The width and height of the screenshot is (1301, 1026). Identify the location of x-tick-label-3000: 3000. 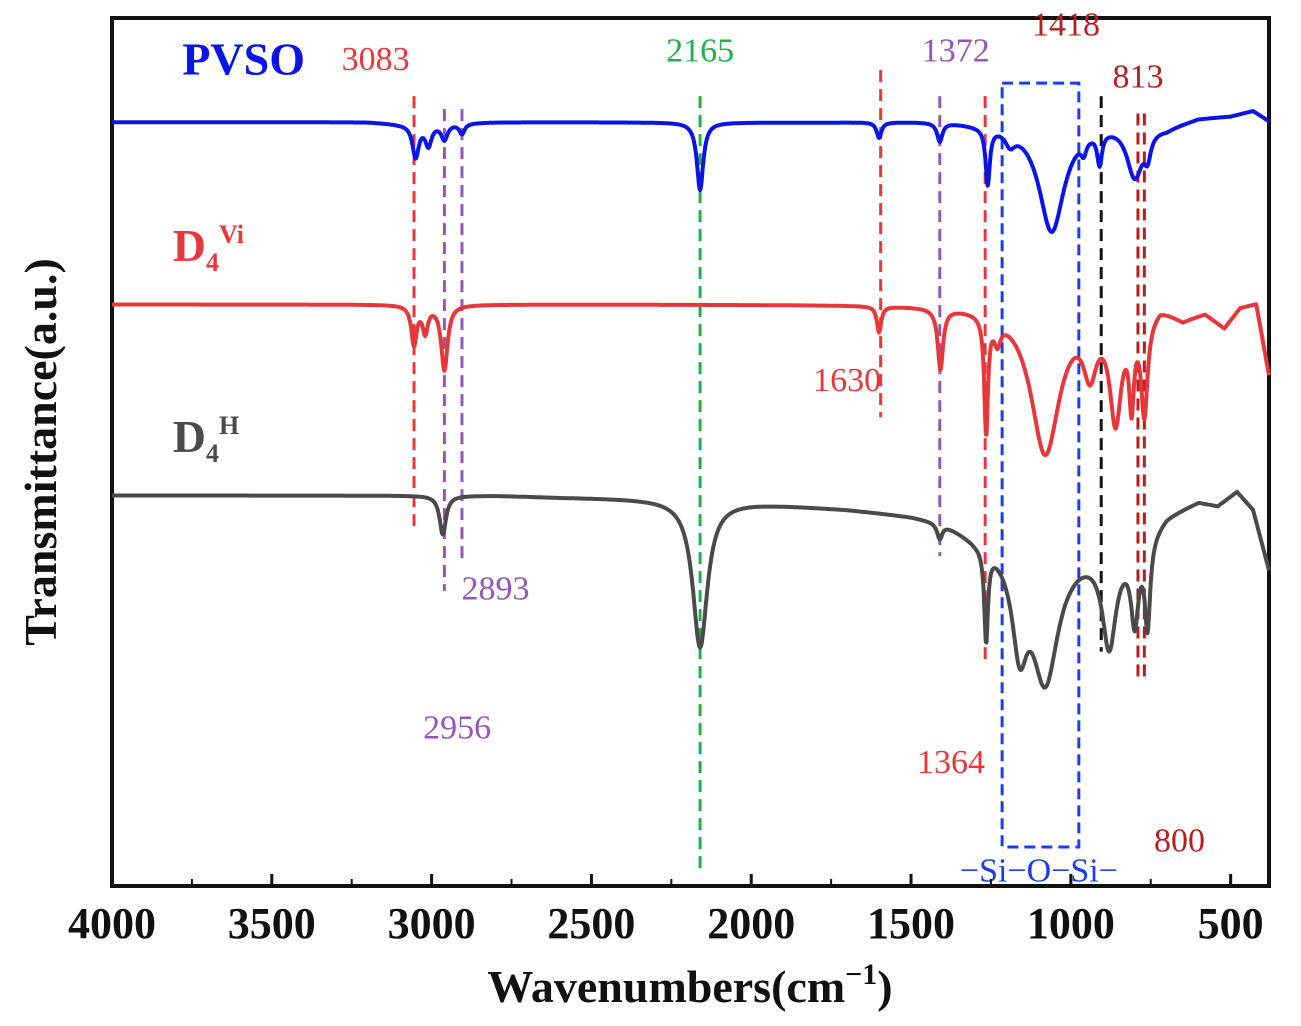
(432, 923).